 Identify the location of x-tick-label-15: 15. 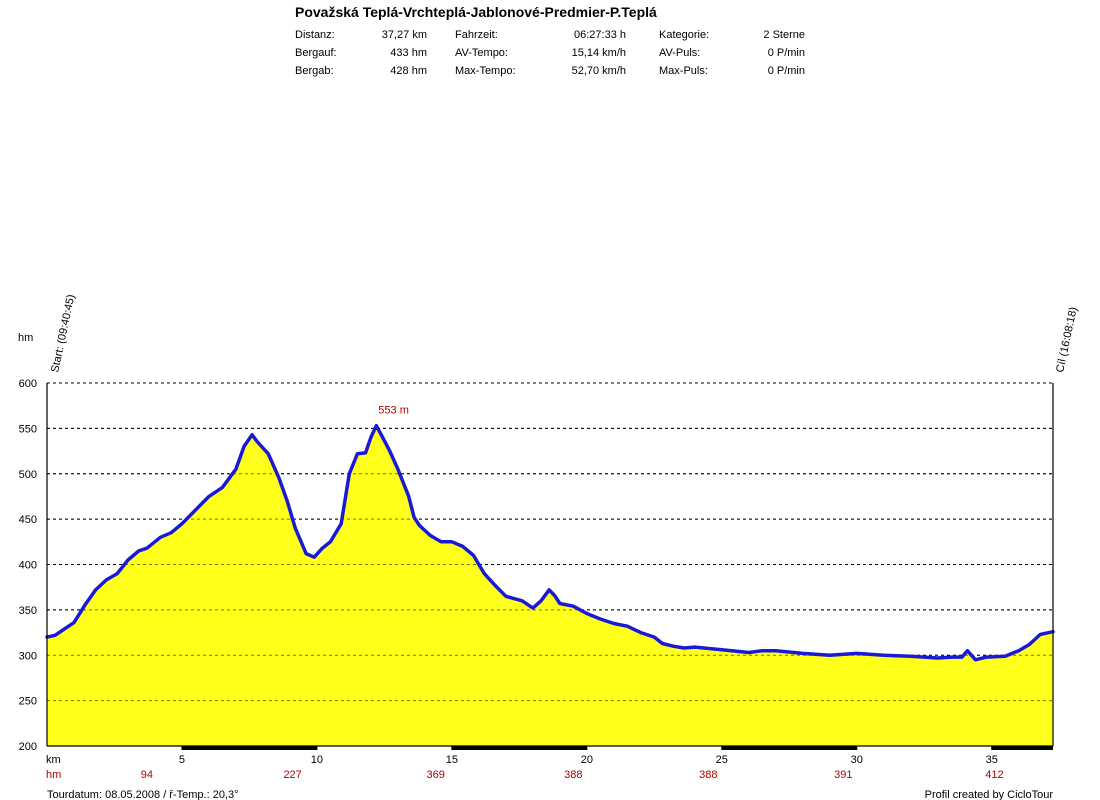
(452, 760).